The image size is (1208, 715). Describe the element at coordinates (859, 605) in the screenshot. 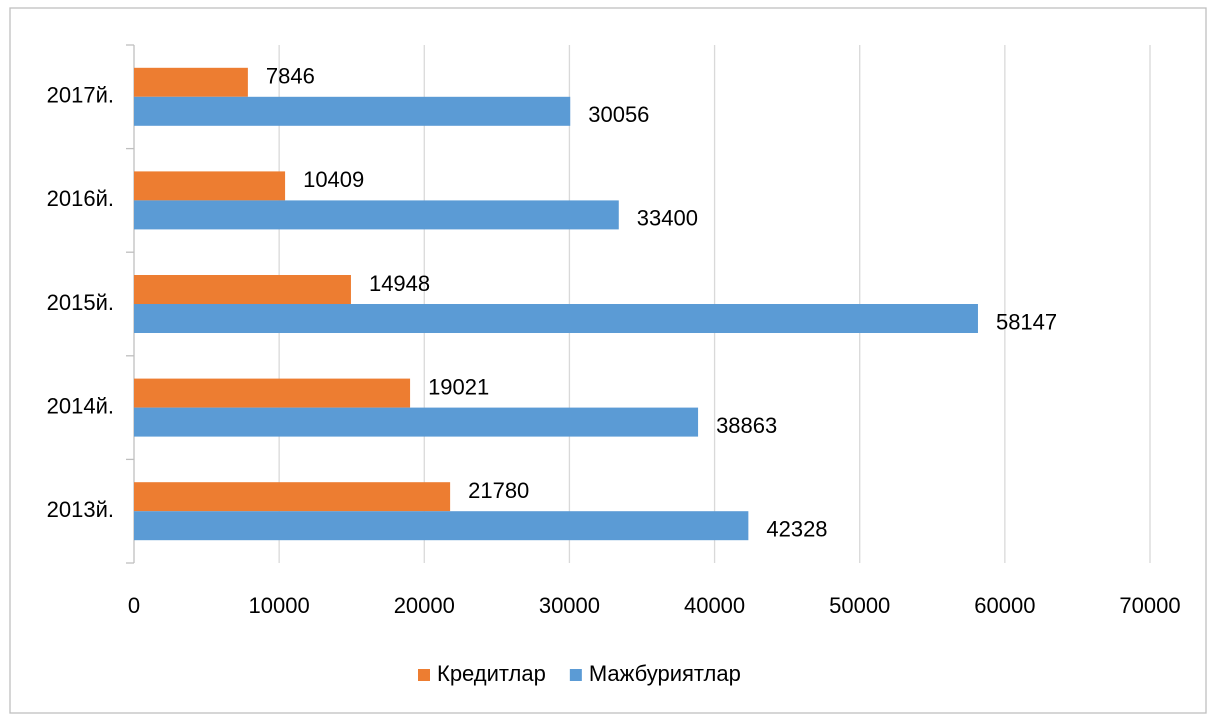

I see `x-tick-label: 50000` at that location.